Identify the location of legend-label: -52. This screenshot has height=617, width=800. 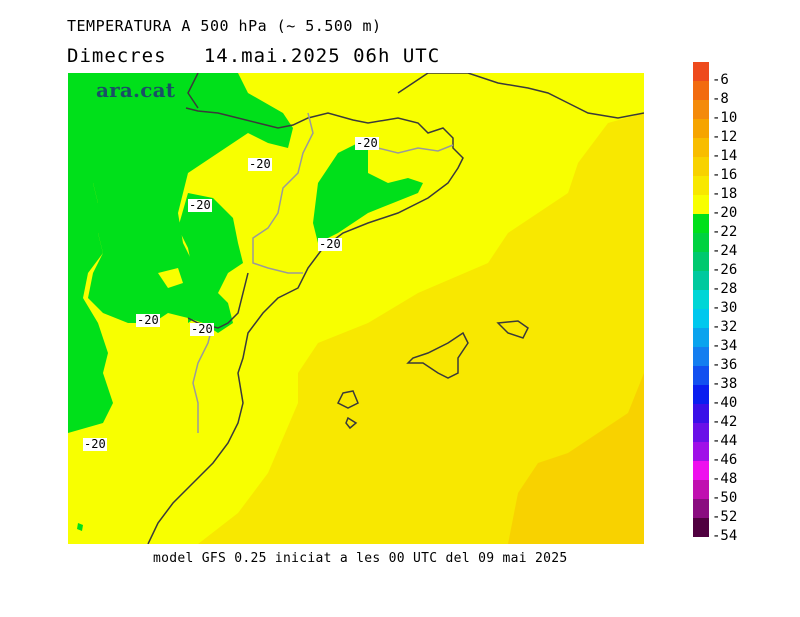
(725, 517).